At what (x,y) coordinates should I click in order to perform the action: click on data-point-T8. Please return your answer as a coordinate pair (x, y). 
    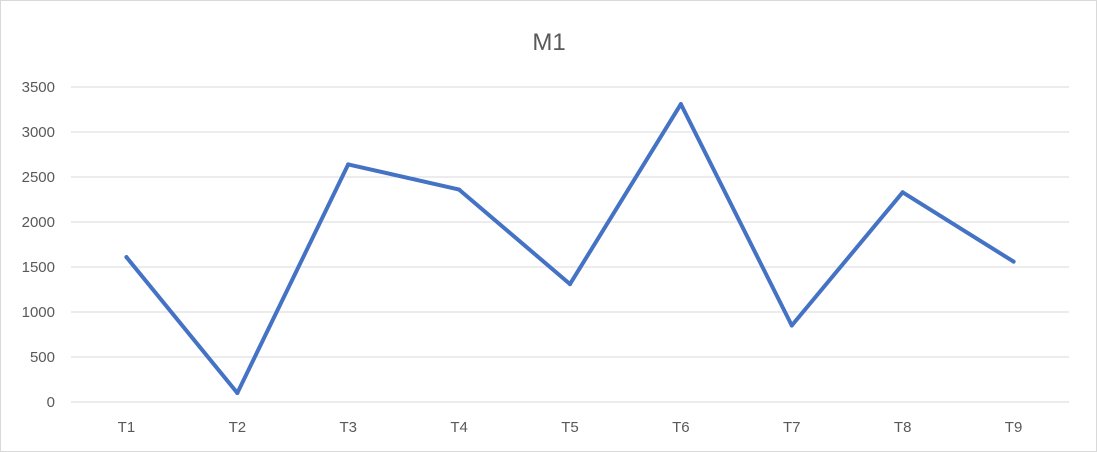
    Looking at the image, I should click on (902, 192).